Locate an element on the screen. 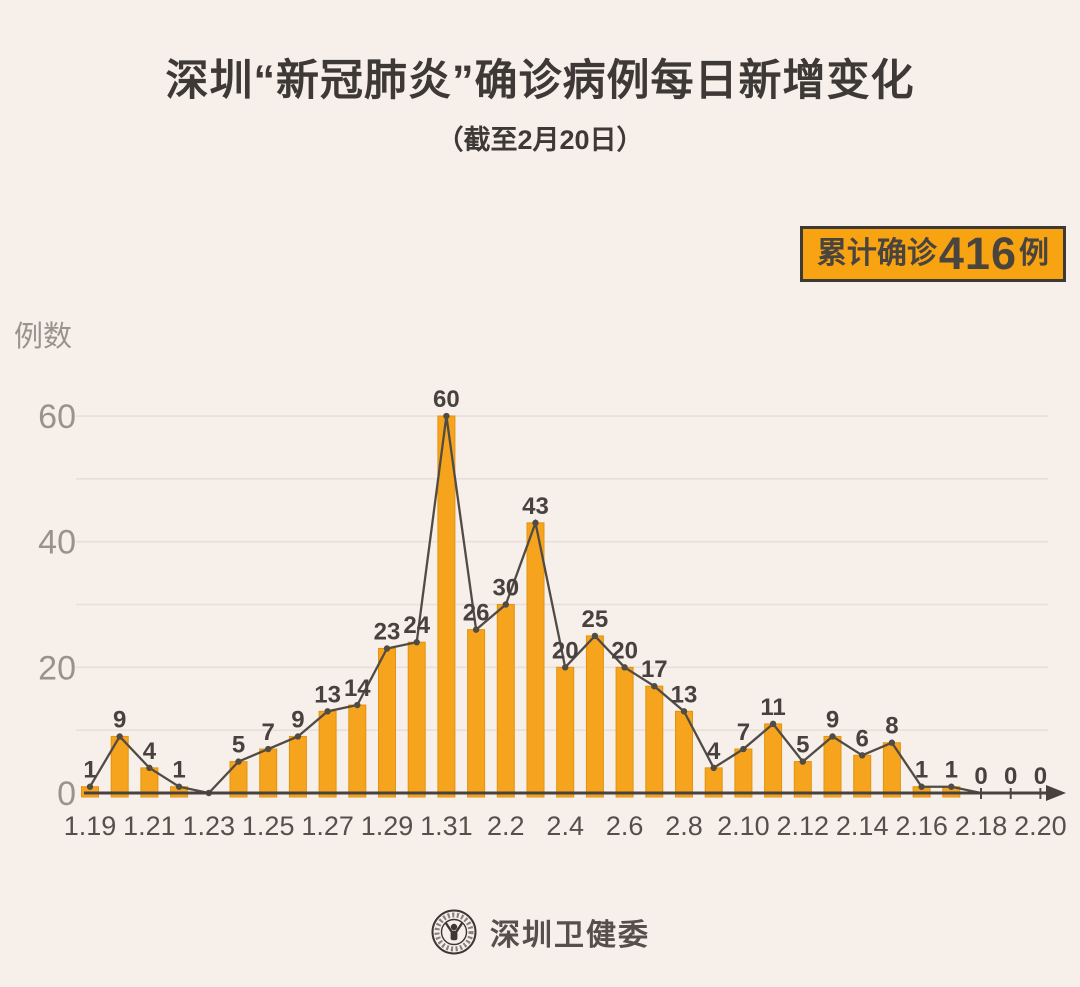 This screenshot has height=987, width=1080. svg-text: 8 is located at coordinates (891, 726).